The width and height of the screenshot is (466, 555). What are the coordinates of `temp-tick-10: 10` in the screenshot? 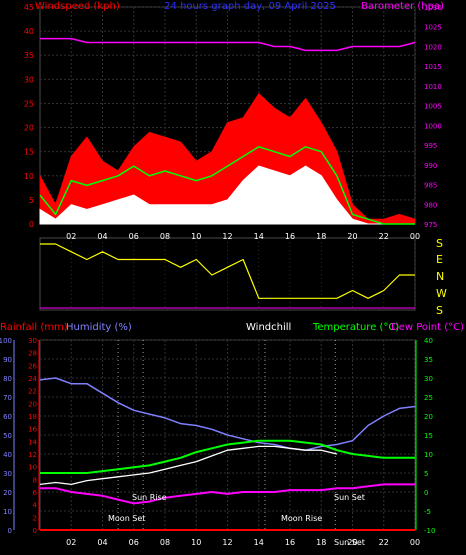 It's located at (428, 455).